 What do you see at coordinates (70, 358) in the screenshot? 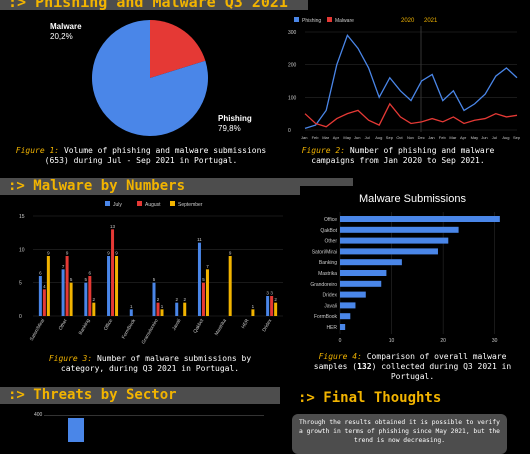
I see `figure-3-label: Figure 3:` at bounding box center [70, 358].